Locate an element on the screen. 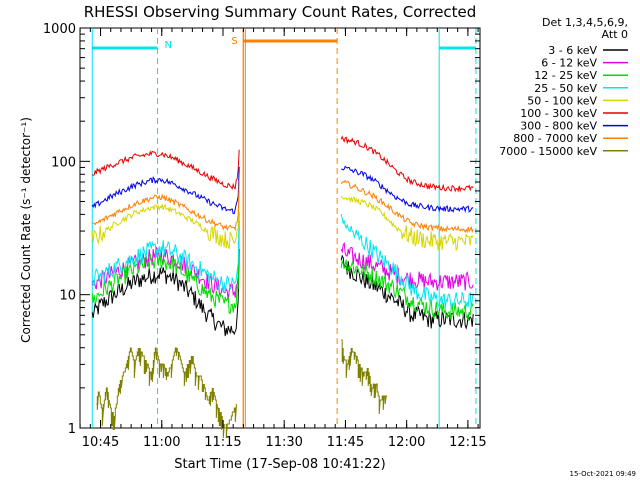  legend-label-1: 6 - 12 keV is located at coordinates (569, 63).